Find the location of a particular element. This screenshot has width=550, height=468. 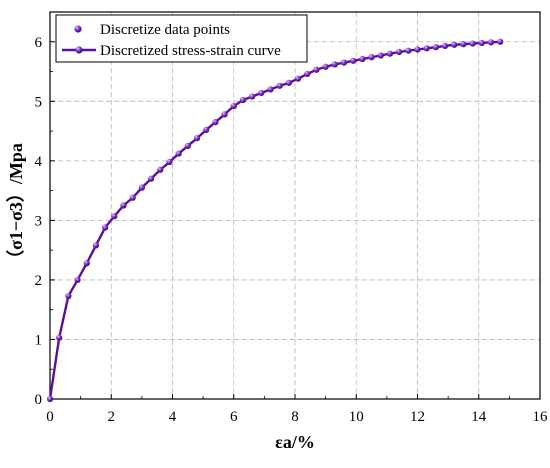

y-tick-label: 3 is located at coordinates (39, 221).